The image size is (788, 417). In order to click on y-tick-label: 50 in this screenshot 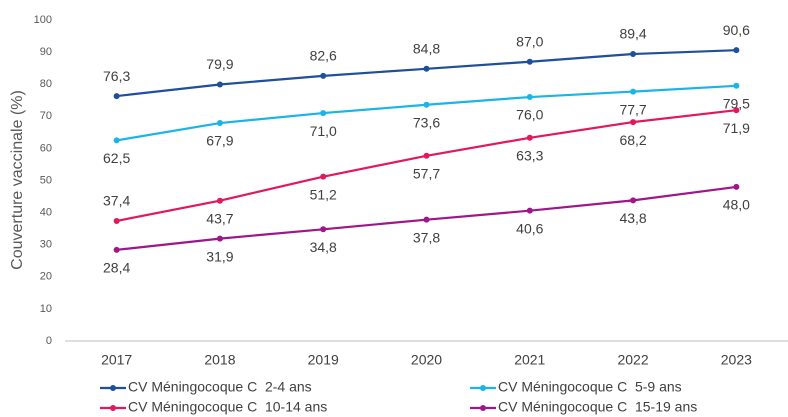, I will do `click(46, 180)`.